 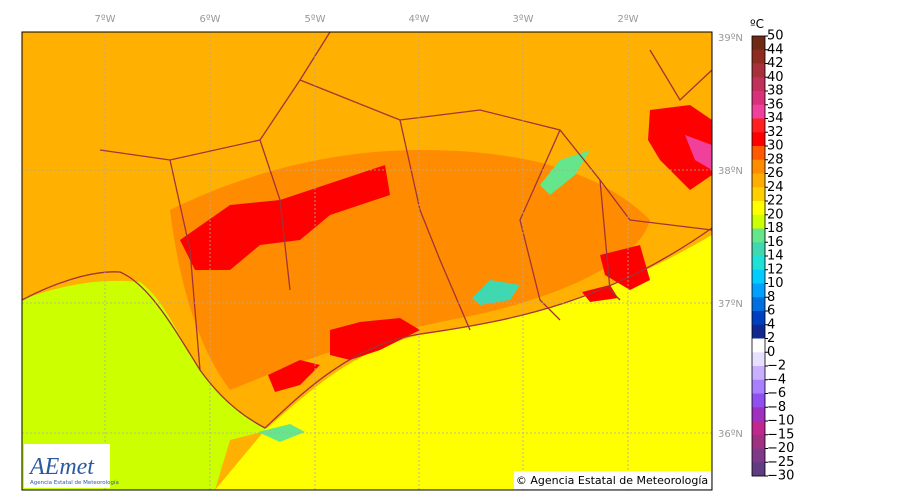 I want to click on colorbar-label: −15, so click(x=780, y=434).